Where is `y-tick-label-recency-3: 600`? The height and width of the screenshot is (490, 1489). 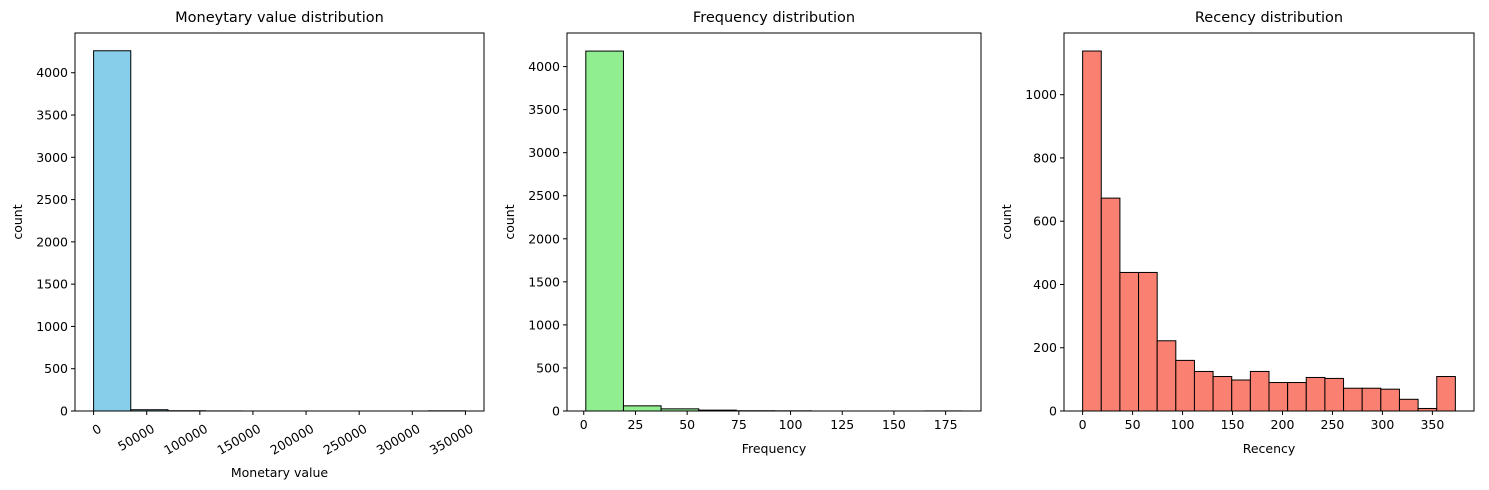 y-tick-label-recency-3: 600 is located at coordinates (1045, 221).